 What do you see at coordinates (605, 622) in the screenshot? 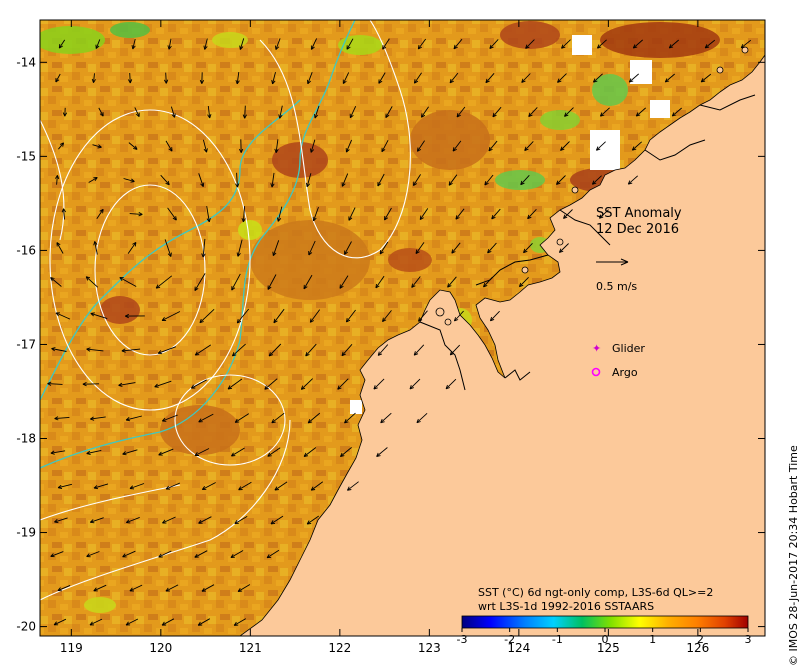
I see `colorbar` at bounding box center [605, 622].